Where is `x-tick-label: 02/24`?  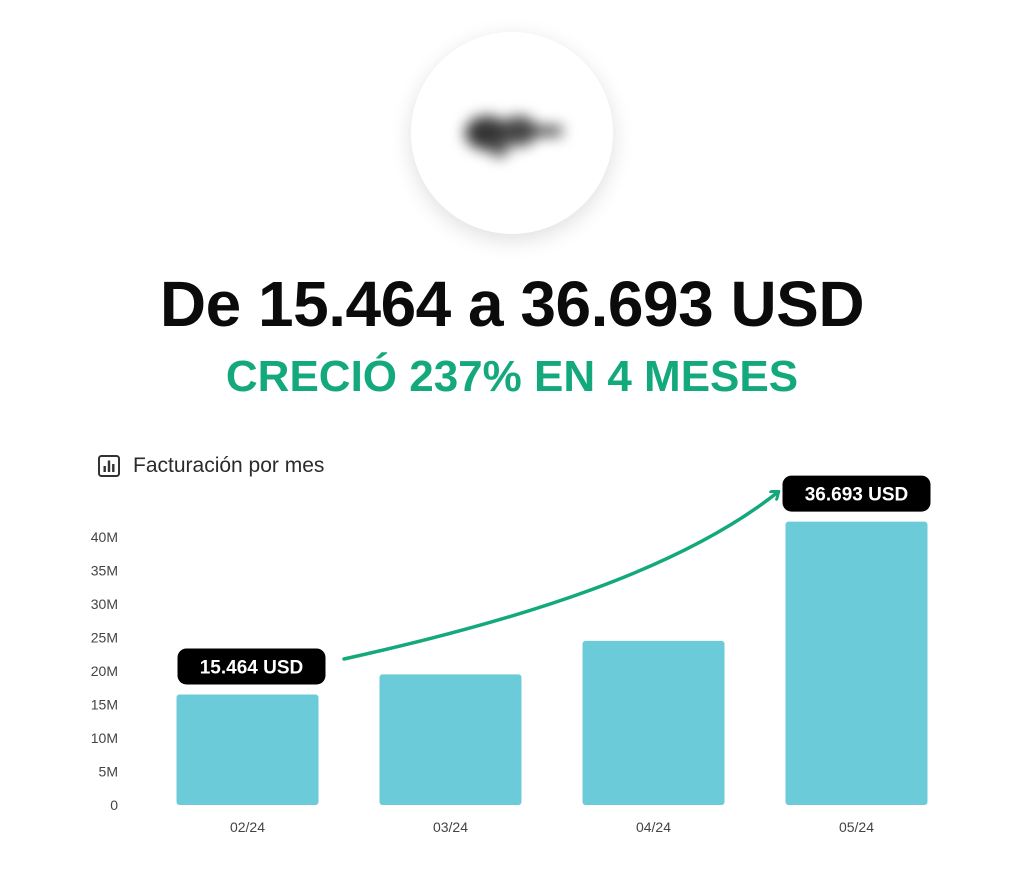 x-tick-label: 02/24 is located at coordinates (247, 827).